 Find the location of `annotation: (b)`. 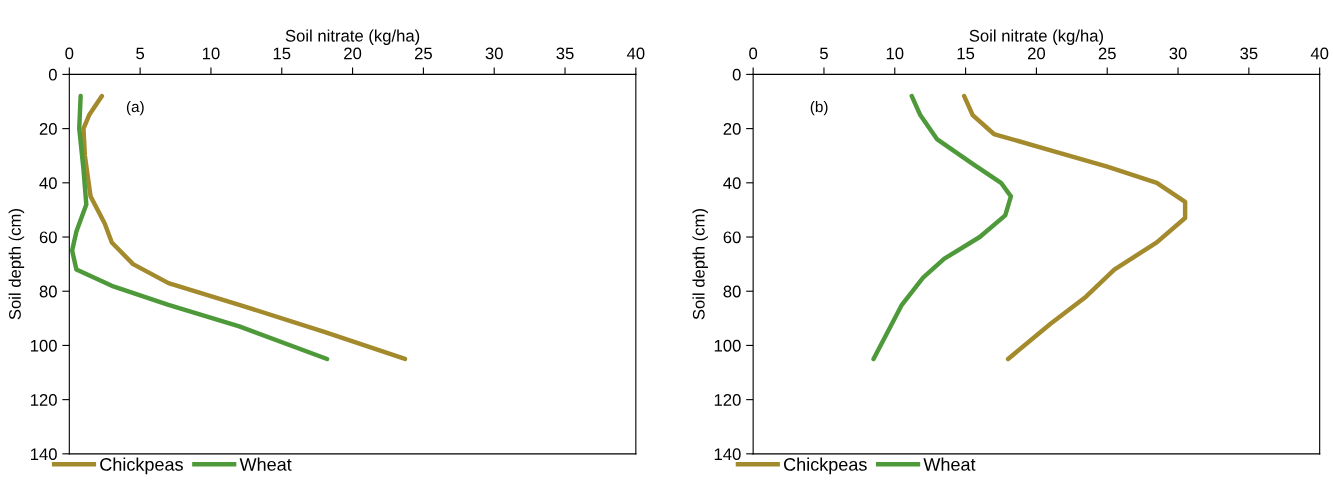

annotation: (b) is located at coordinates (819, 108).